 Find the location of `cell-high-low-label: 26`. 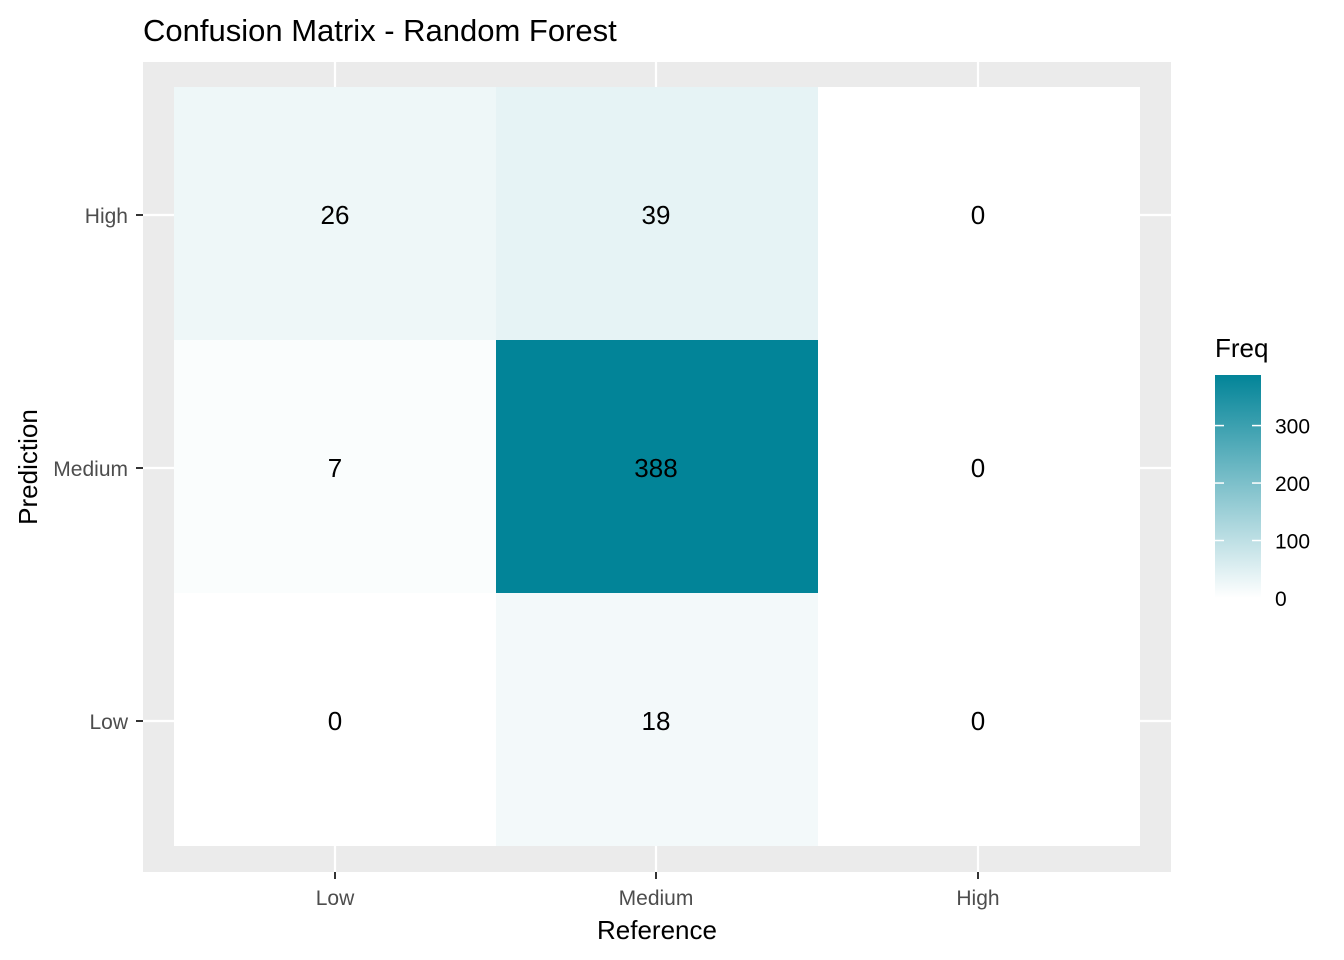

cell-high-low-label: 26 is located at coordinates (335, 215).